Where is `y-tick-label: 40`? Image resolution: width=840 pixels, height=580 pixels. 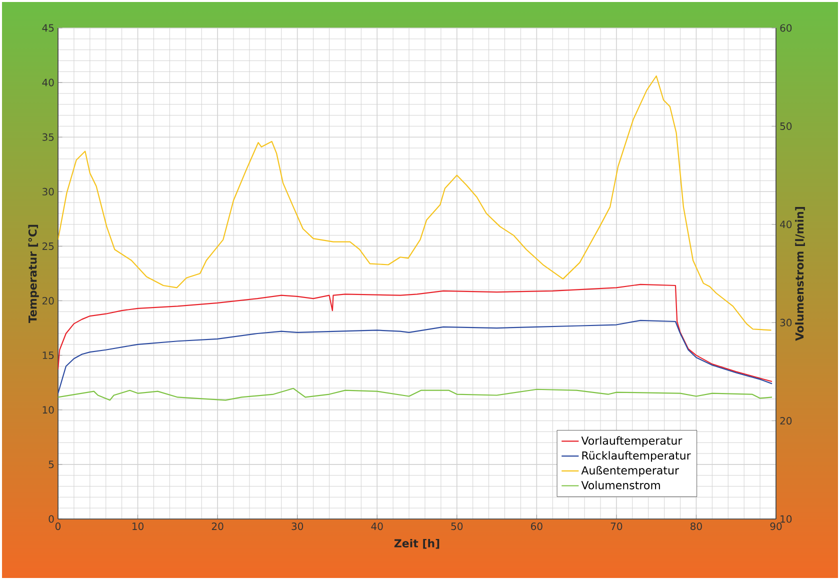 y-tick-label: 40 is located at coordinates (48, 82).